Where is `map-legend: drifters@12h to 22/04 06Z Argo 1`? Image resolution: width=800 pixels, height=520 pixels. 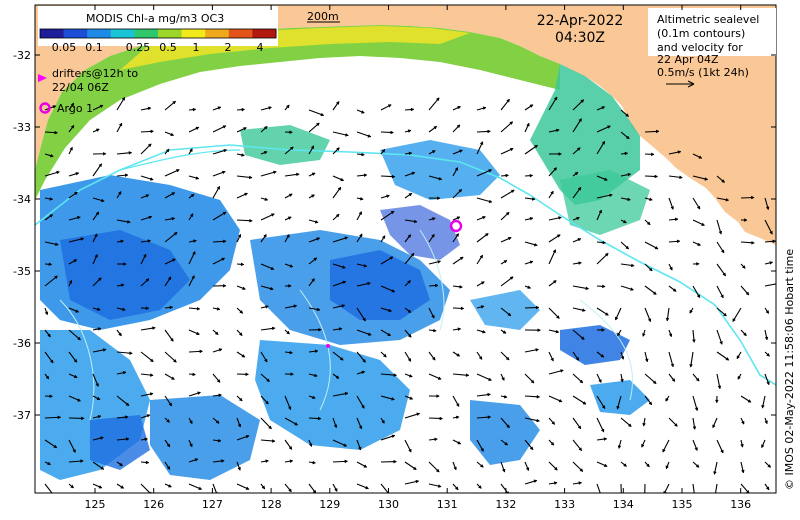 map-legend: drifters@12h to 22/04 06Z Argo 1 is located at coordinates (88, 91).